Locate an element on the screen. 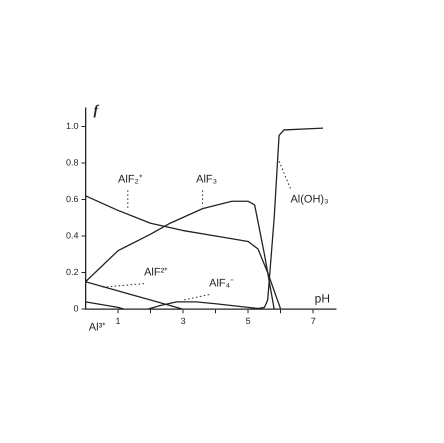 Image resolution: width=444 pixels, height=443 pixels. x-tick-label: 5 is located at coordinates (248, 321).